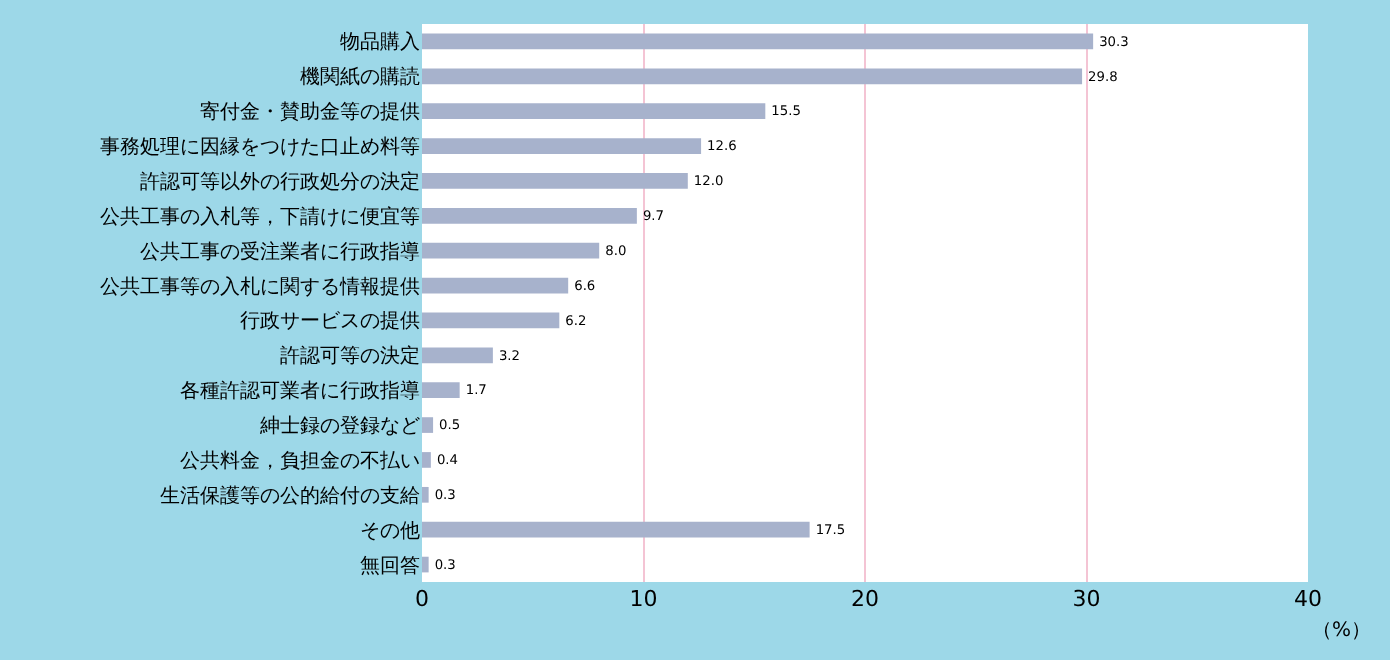  Describe the element at coordinates (380, 42) in the screenshot. I see `y-tick-label: 物品購入` at that location.